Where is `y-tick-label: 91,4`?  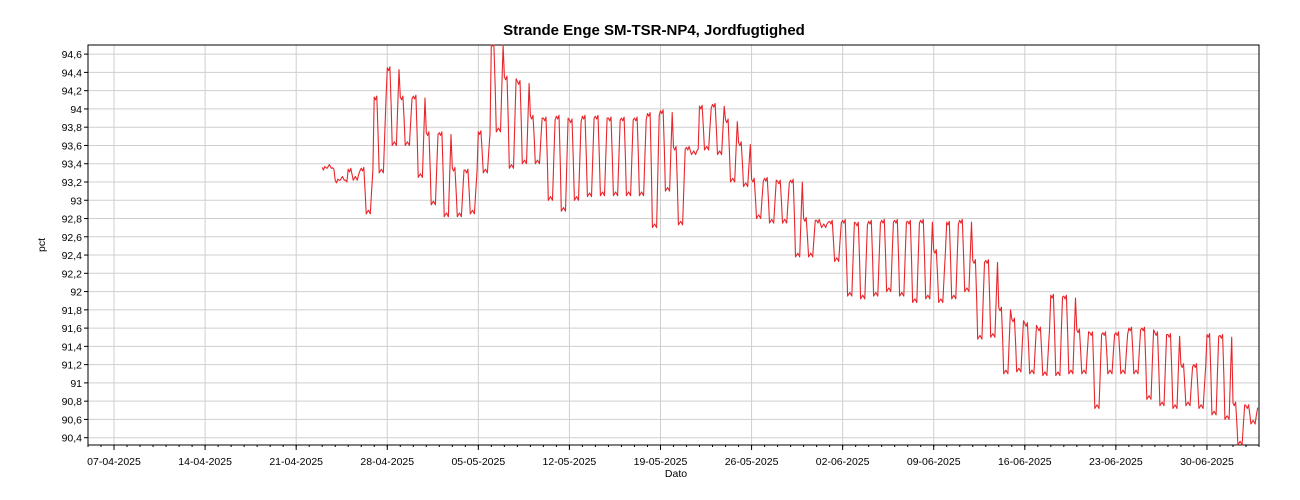 y-tick-label: 91,4 is located at coordinates (72, 347).